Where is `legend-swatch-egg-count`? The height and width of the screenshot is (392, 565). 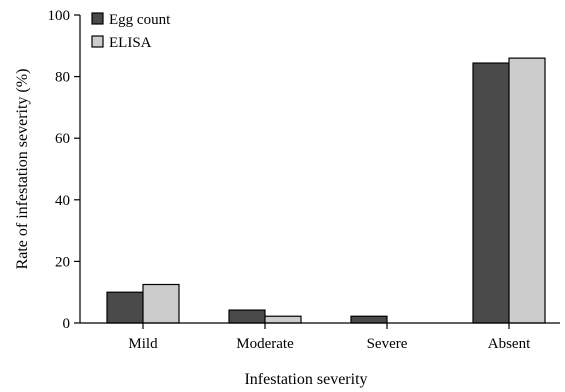
legend-swatch-egg-count is located at coordinates (97, 18).